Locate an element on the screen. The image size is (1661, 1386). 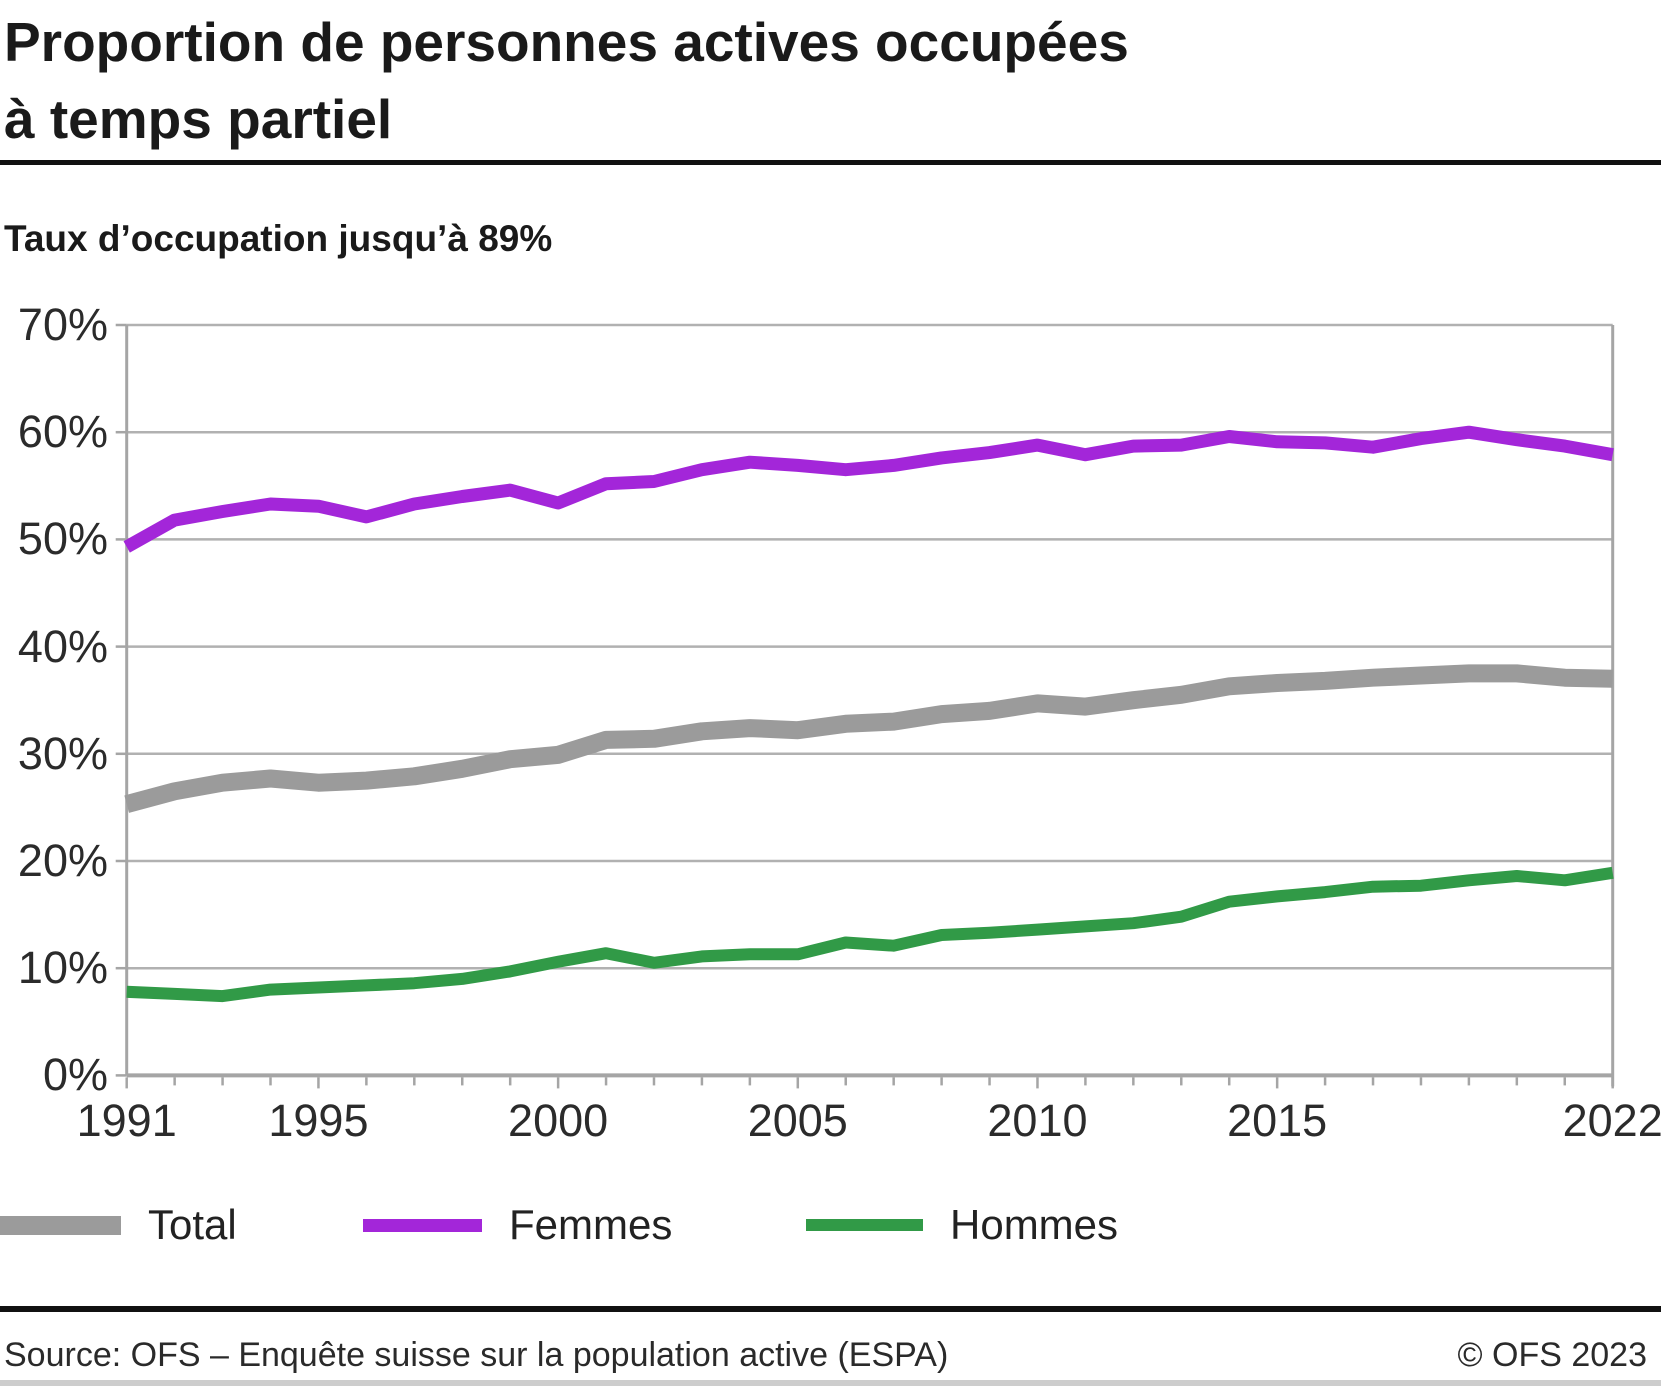
legend-label: Hommes is located at coordinates (1034, 1224).